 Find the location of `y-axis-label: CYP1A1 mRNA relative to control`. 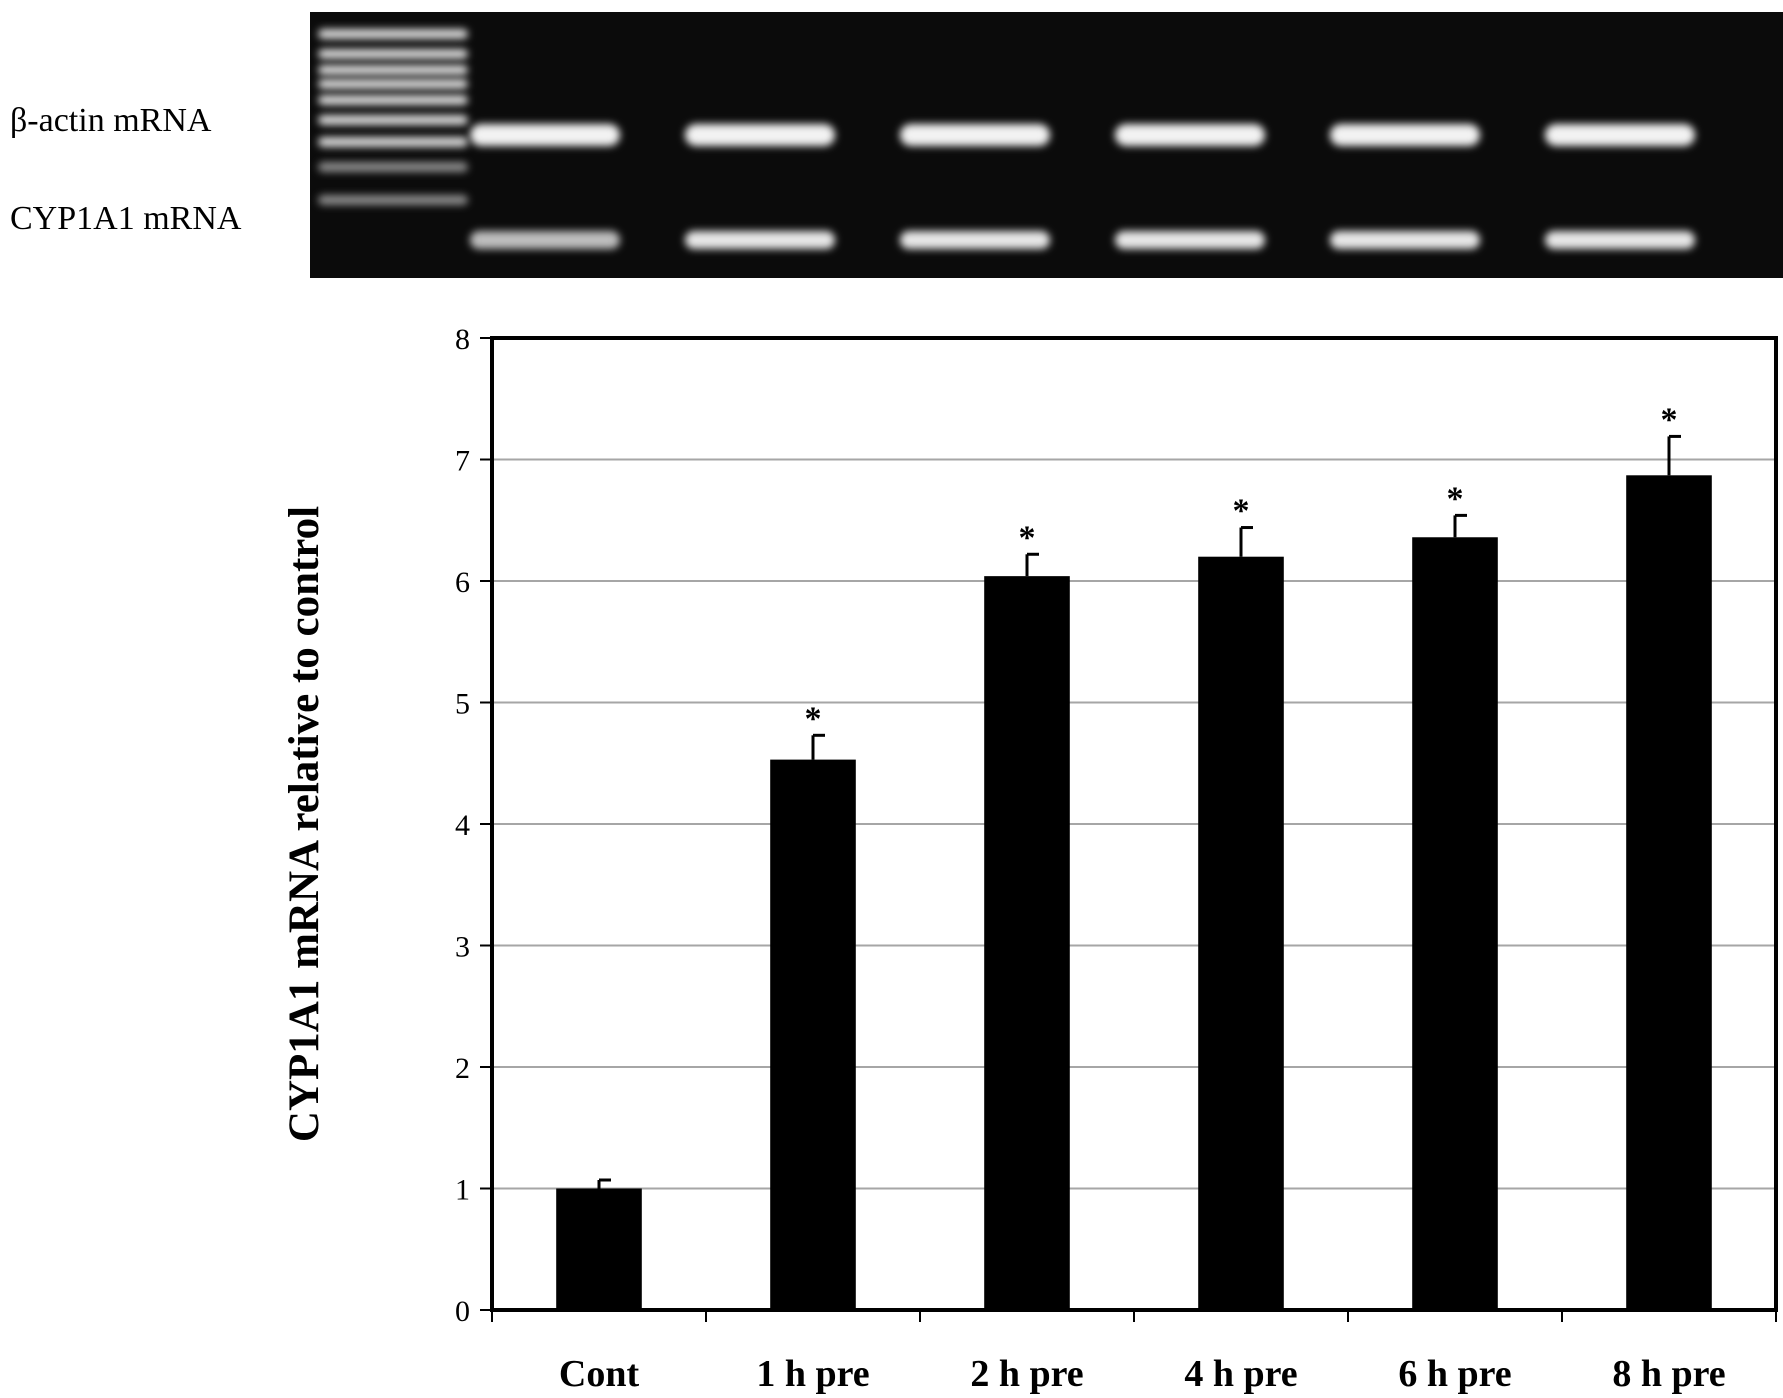

y-axis-label: CYP1A1 mRNA relative to control is located at coordinates (304, 824).